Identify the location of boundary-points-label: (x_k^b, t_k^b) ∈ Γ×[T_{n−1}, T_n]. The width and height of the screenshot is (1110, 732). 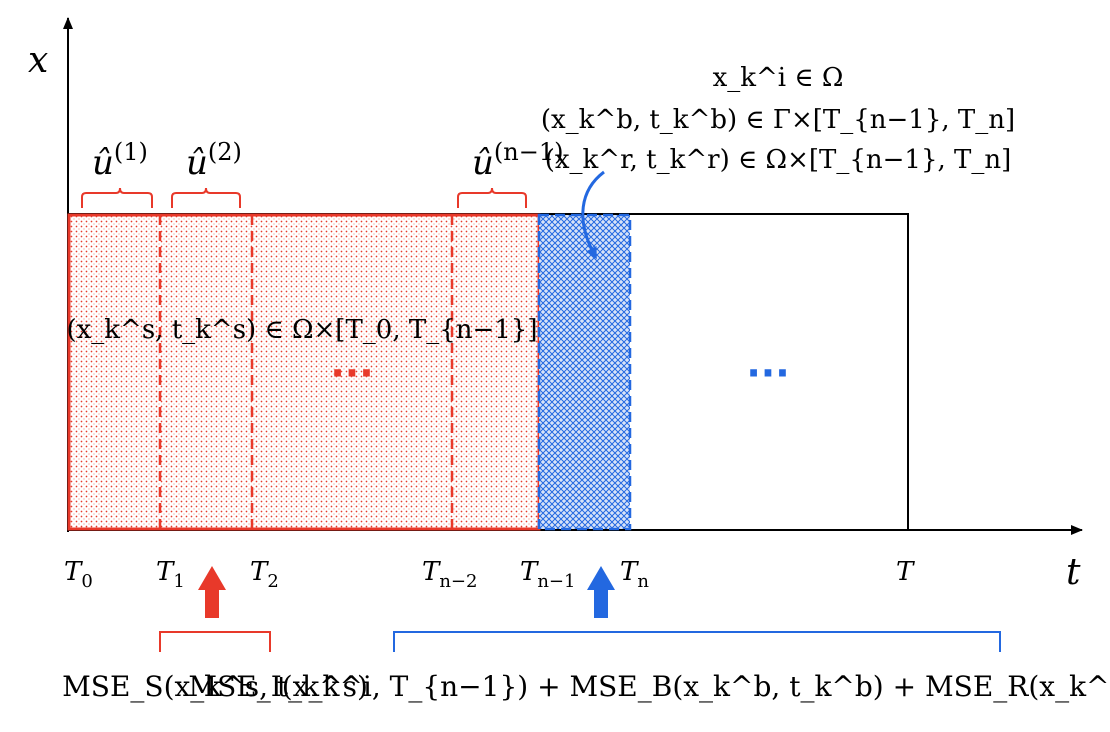
(778, 120).